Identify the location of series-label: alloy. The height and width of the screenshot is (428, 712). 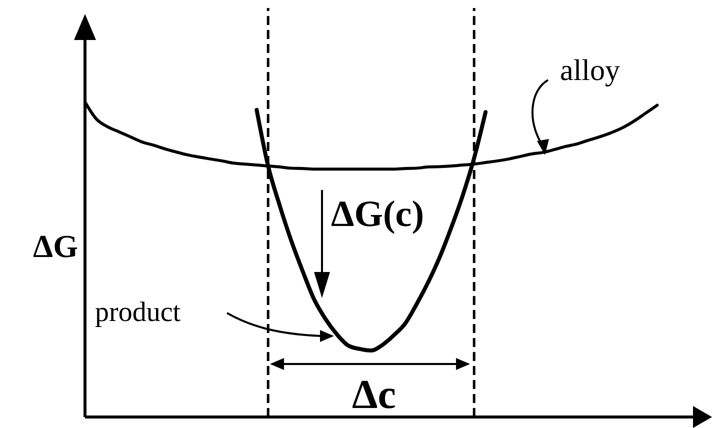
(590, 70).